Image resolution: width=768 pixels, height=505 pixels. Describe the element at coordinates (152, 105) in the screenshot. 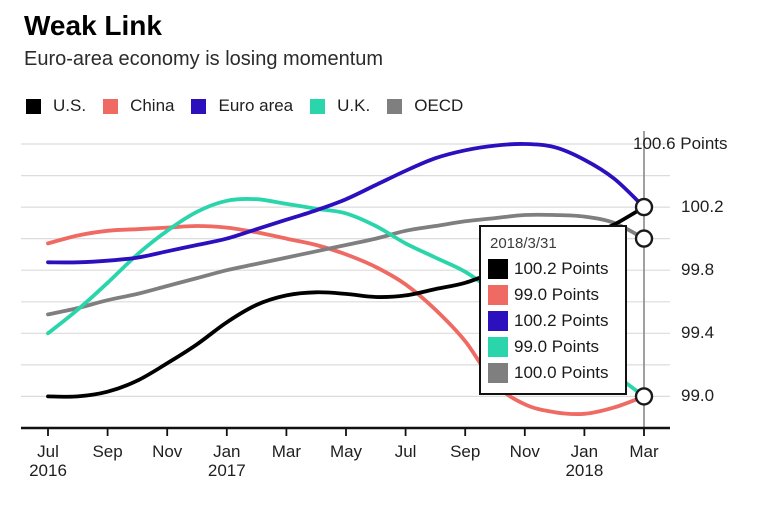

I see `legend-label: China` at that location.